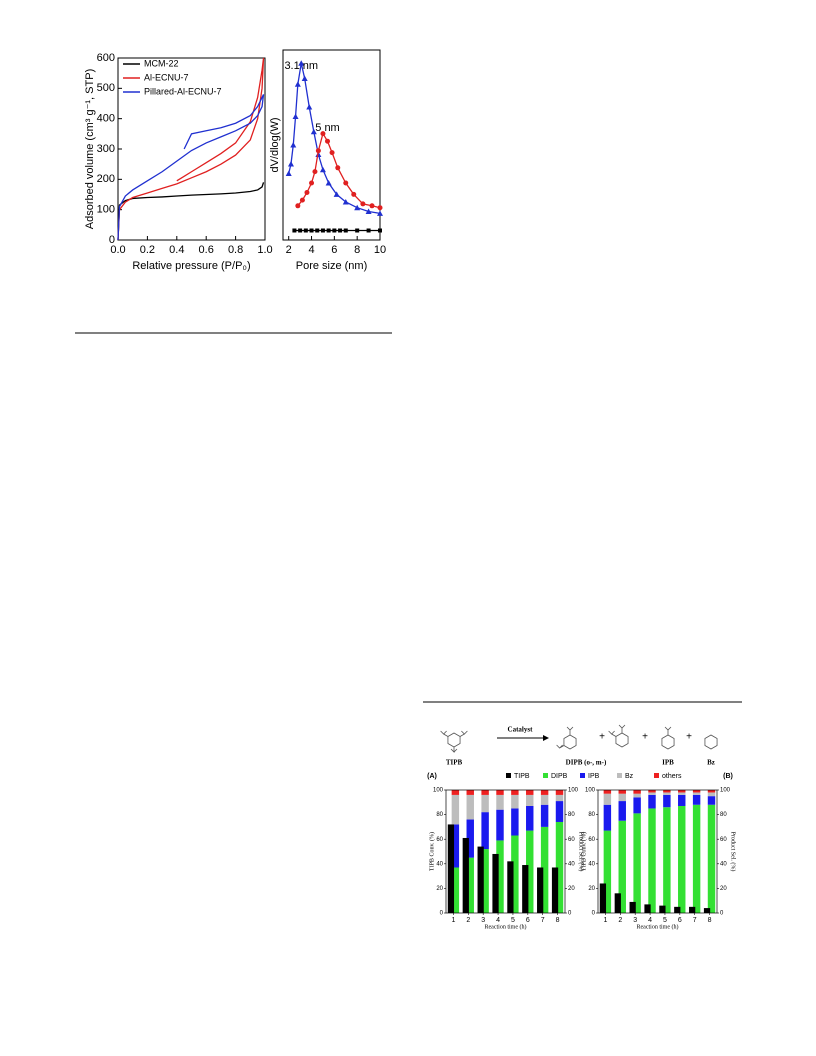 The image size is (816, 1056). What do you see at coordinates (710, 920) in the screenshot?
I see `x-tick-label: 8` at bounding box center [710, 920].